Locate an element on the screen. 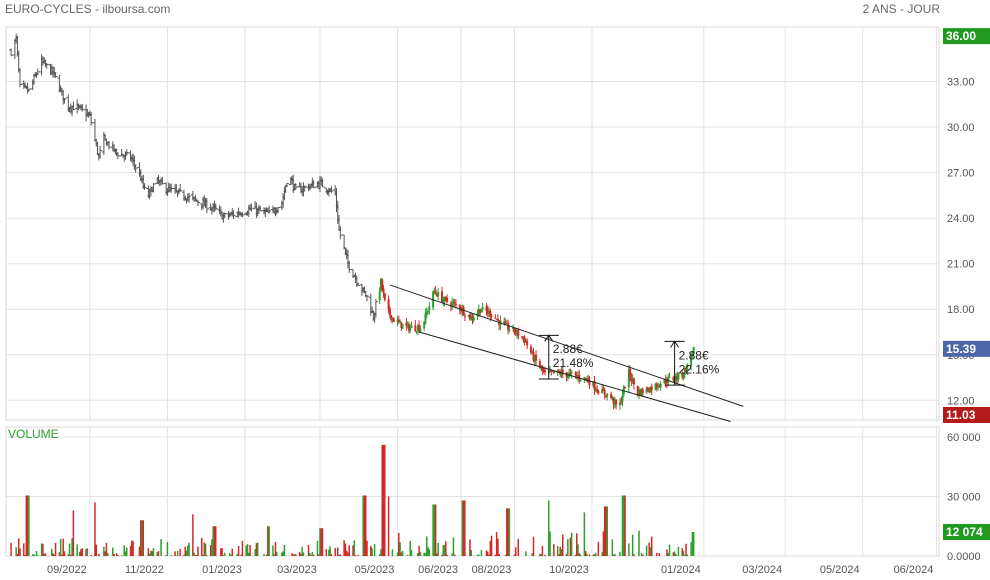  x-tick-label: 06/2023 is located at coordinates (438, 570).